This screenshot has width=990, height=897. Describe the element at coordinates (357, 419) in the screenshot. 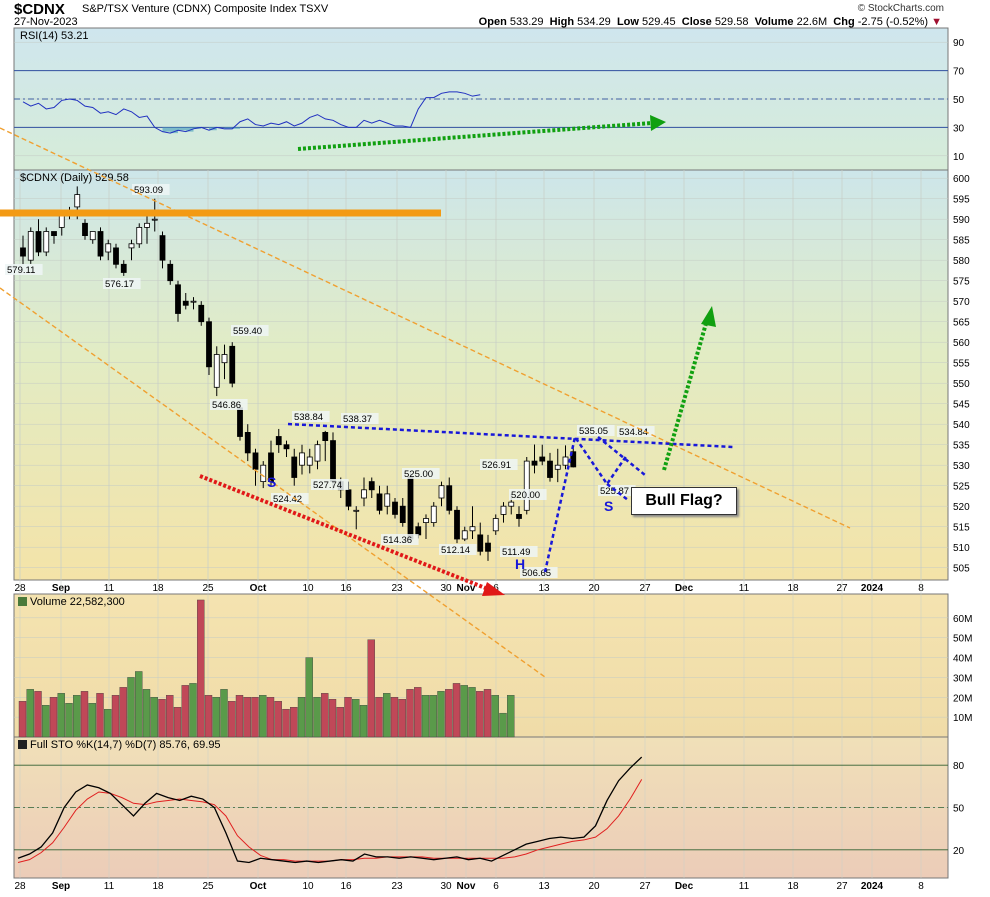

I see `price-label: 538.37` at that location.